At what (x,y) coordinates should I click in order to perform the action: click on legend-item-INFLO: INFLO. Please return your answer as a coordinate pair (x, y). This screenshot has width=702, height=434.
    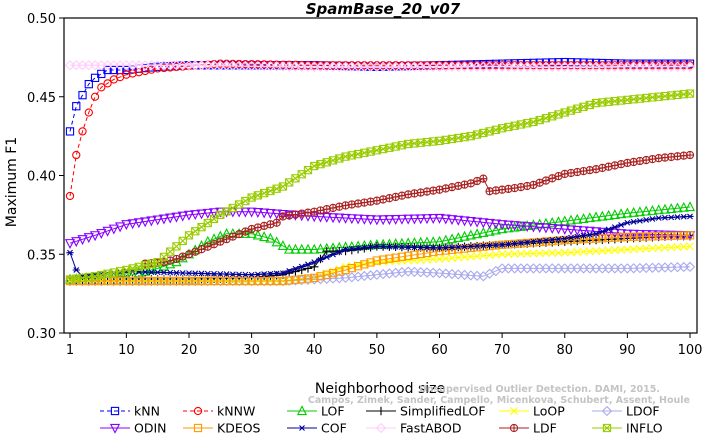
    Looking at the image, I should click on (627, 427).